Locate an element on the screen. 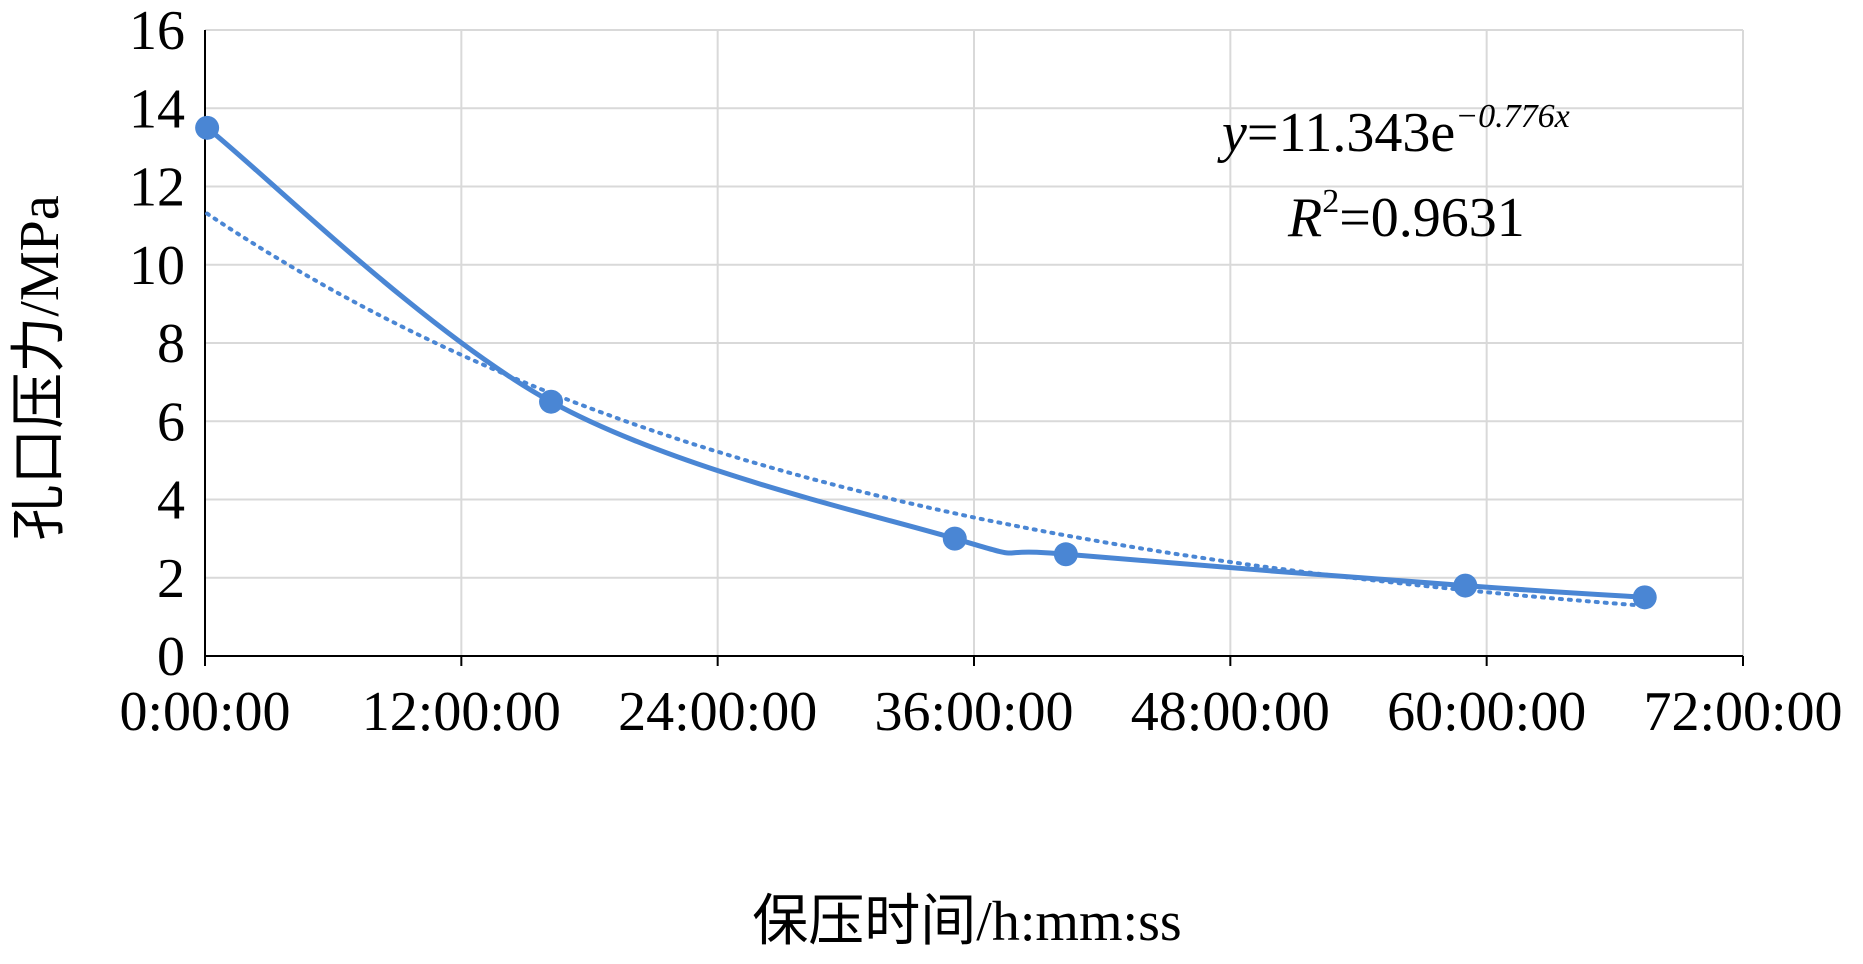  r-squared-sup: 2 is located at coordinates (1330, 201).